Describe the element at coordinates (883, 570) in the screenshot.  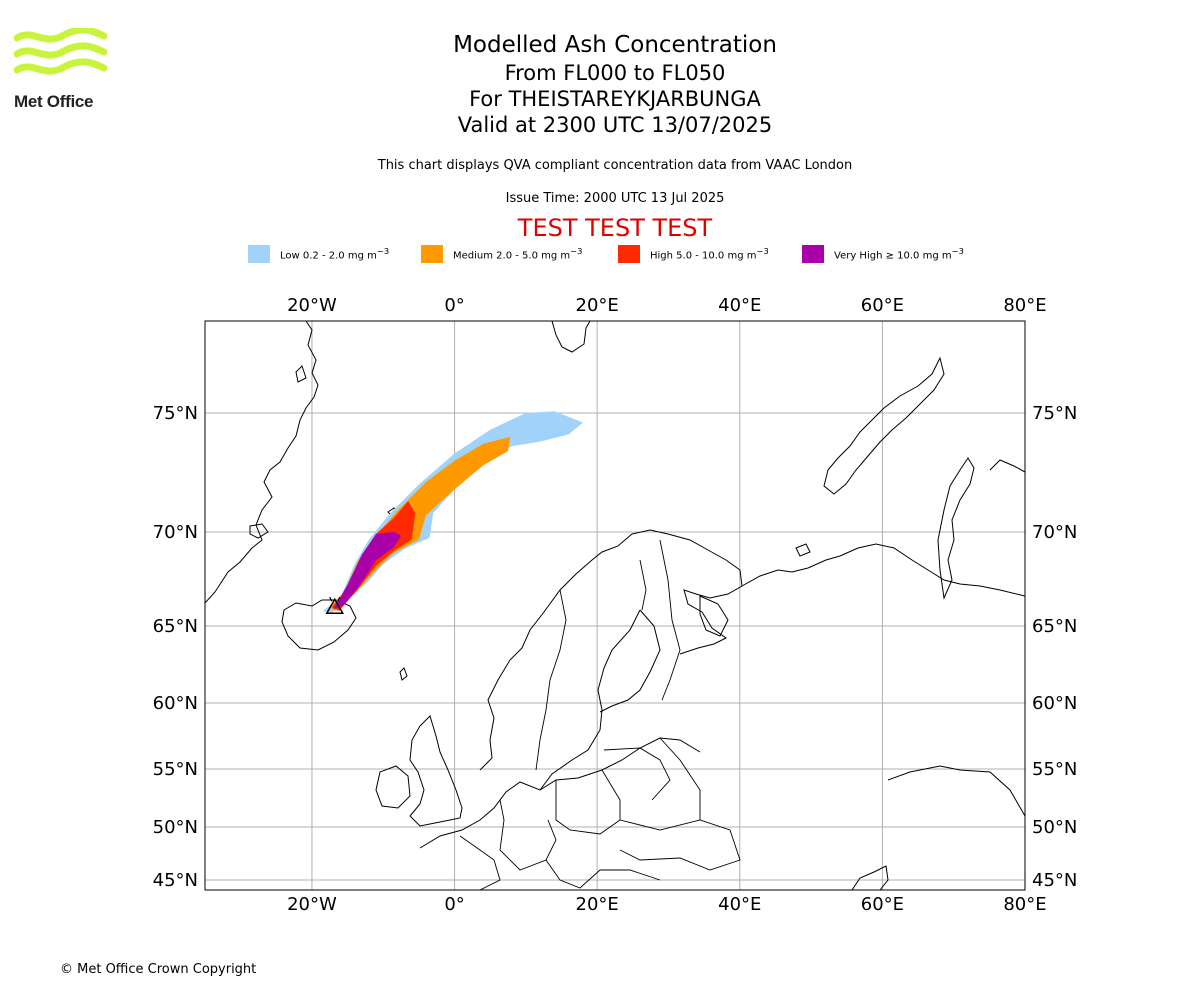
I see `russia-arctic-coastline` at that location.